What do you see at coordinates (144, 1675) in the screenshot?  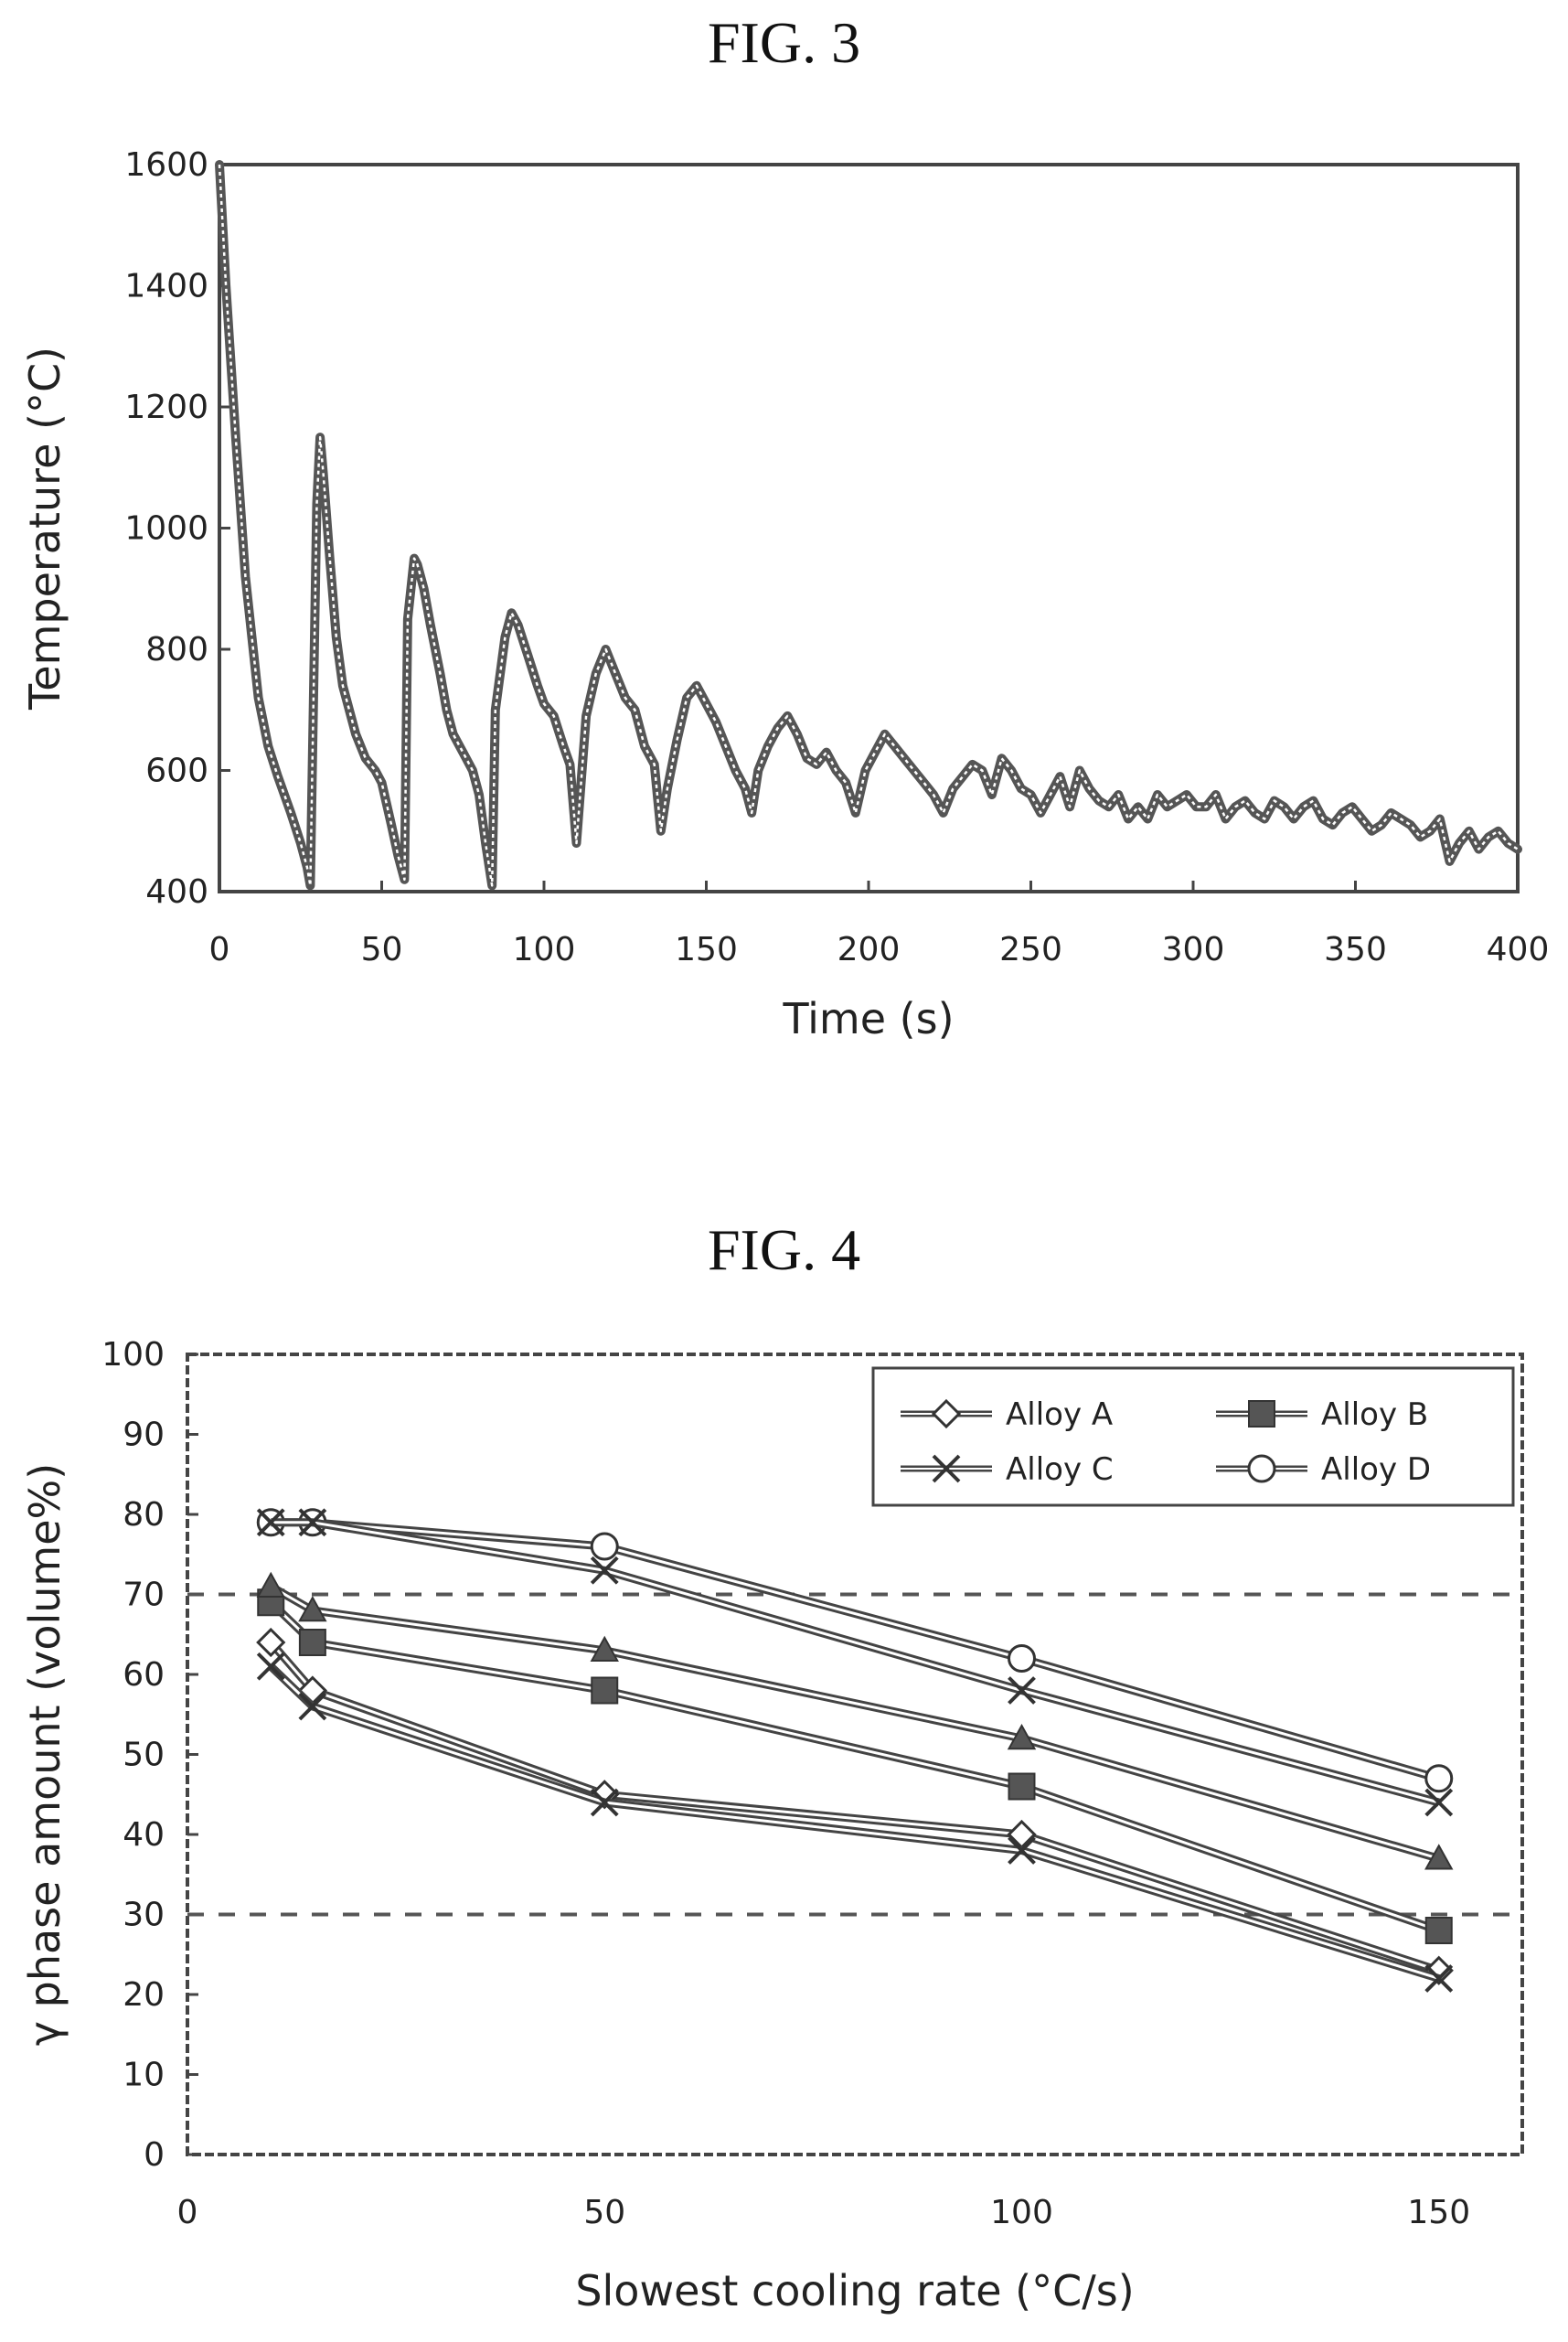 I see `y-tick-label: 60` at bounding box center [144, 1675].